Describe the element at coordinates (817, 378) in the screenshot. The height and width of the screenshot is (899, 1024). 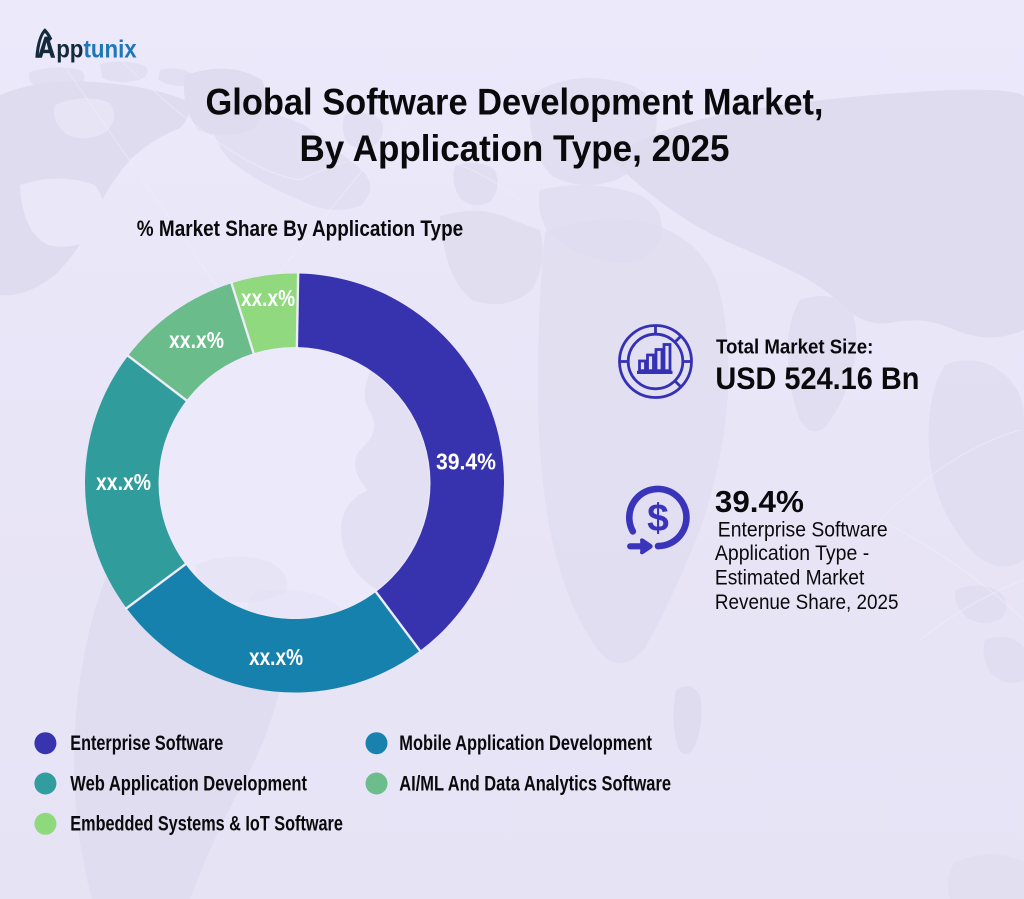
I see `svg-text: USD 524.16 Bn` at that location.